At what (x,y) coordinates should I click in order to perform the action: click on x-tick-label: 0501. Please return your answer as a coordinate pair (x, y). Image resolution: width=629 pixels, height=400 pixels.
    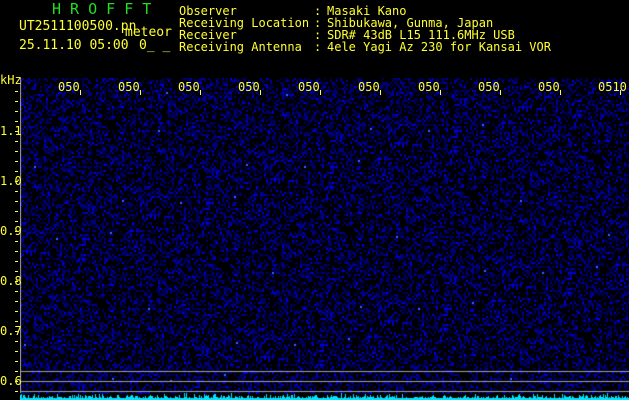
    Looking at the image, I should click on (69, 87).